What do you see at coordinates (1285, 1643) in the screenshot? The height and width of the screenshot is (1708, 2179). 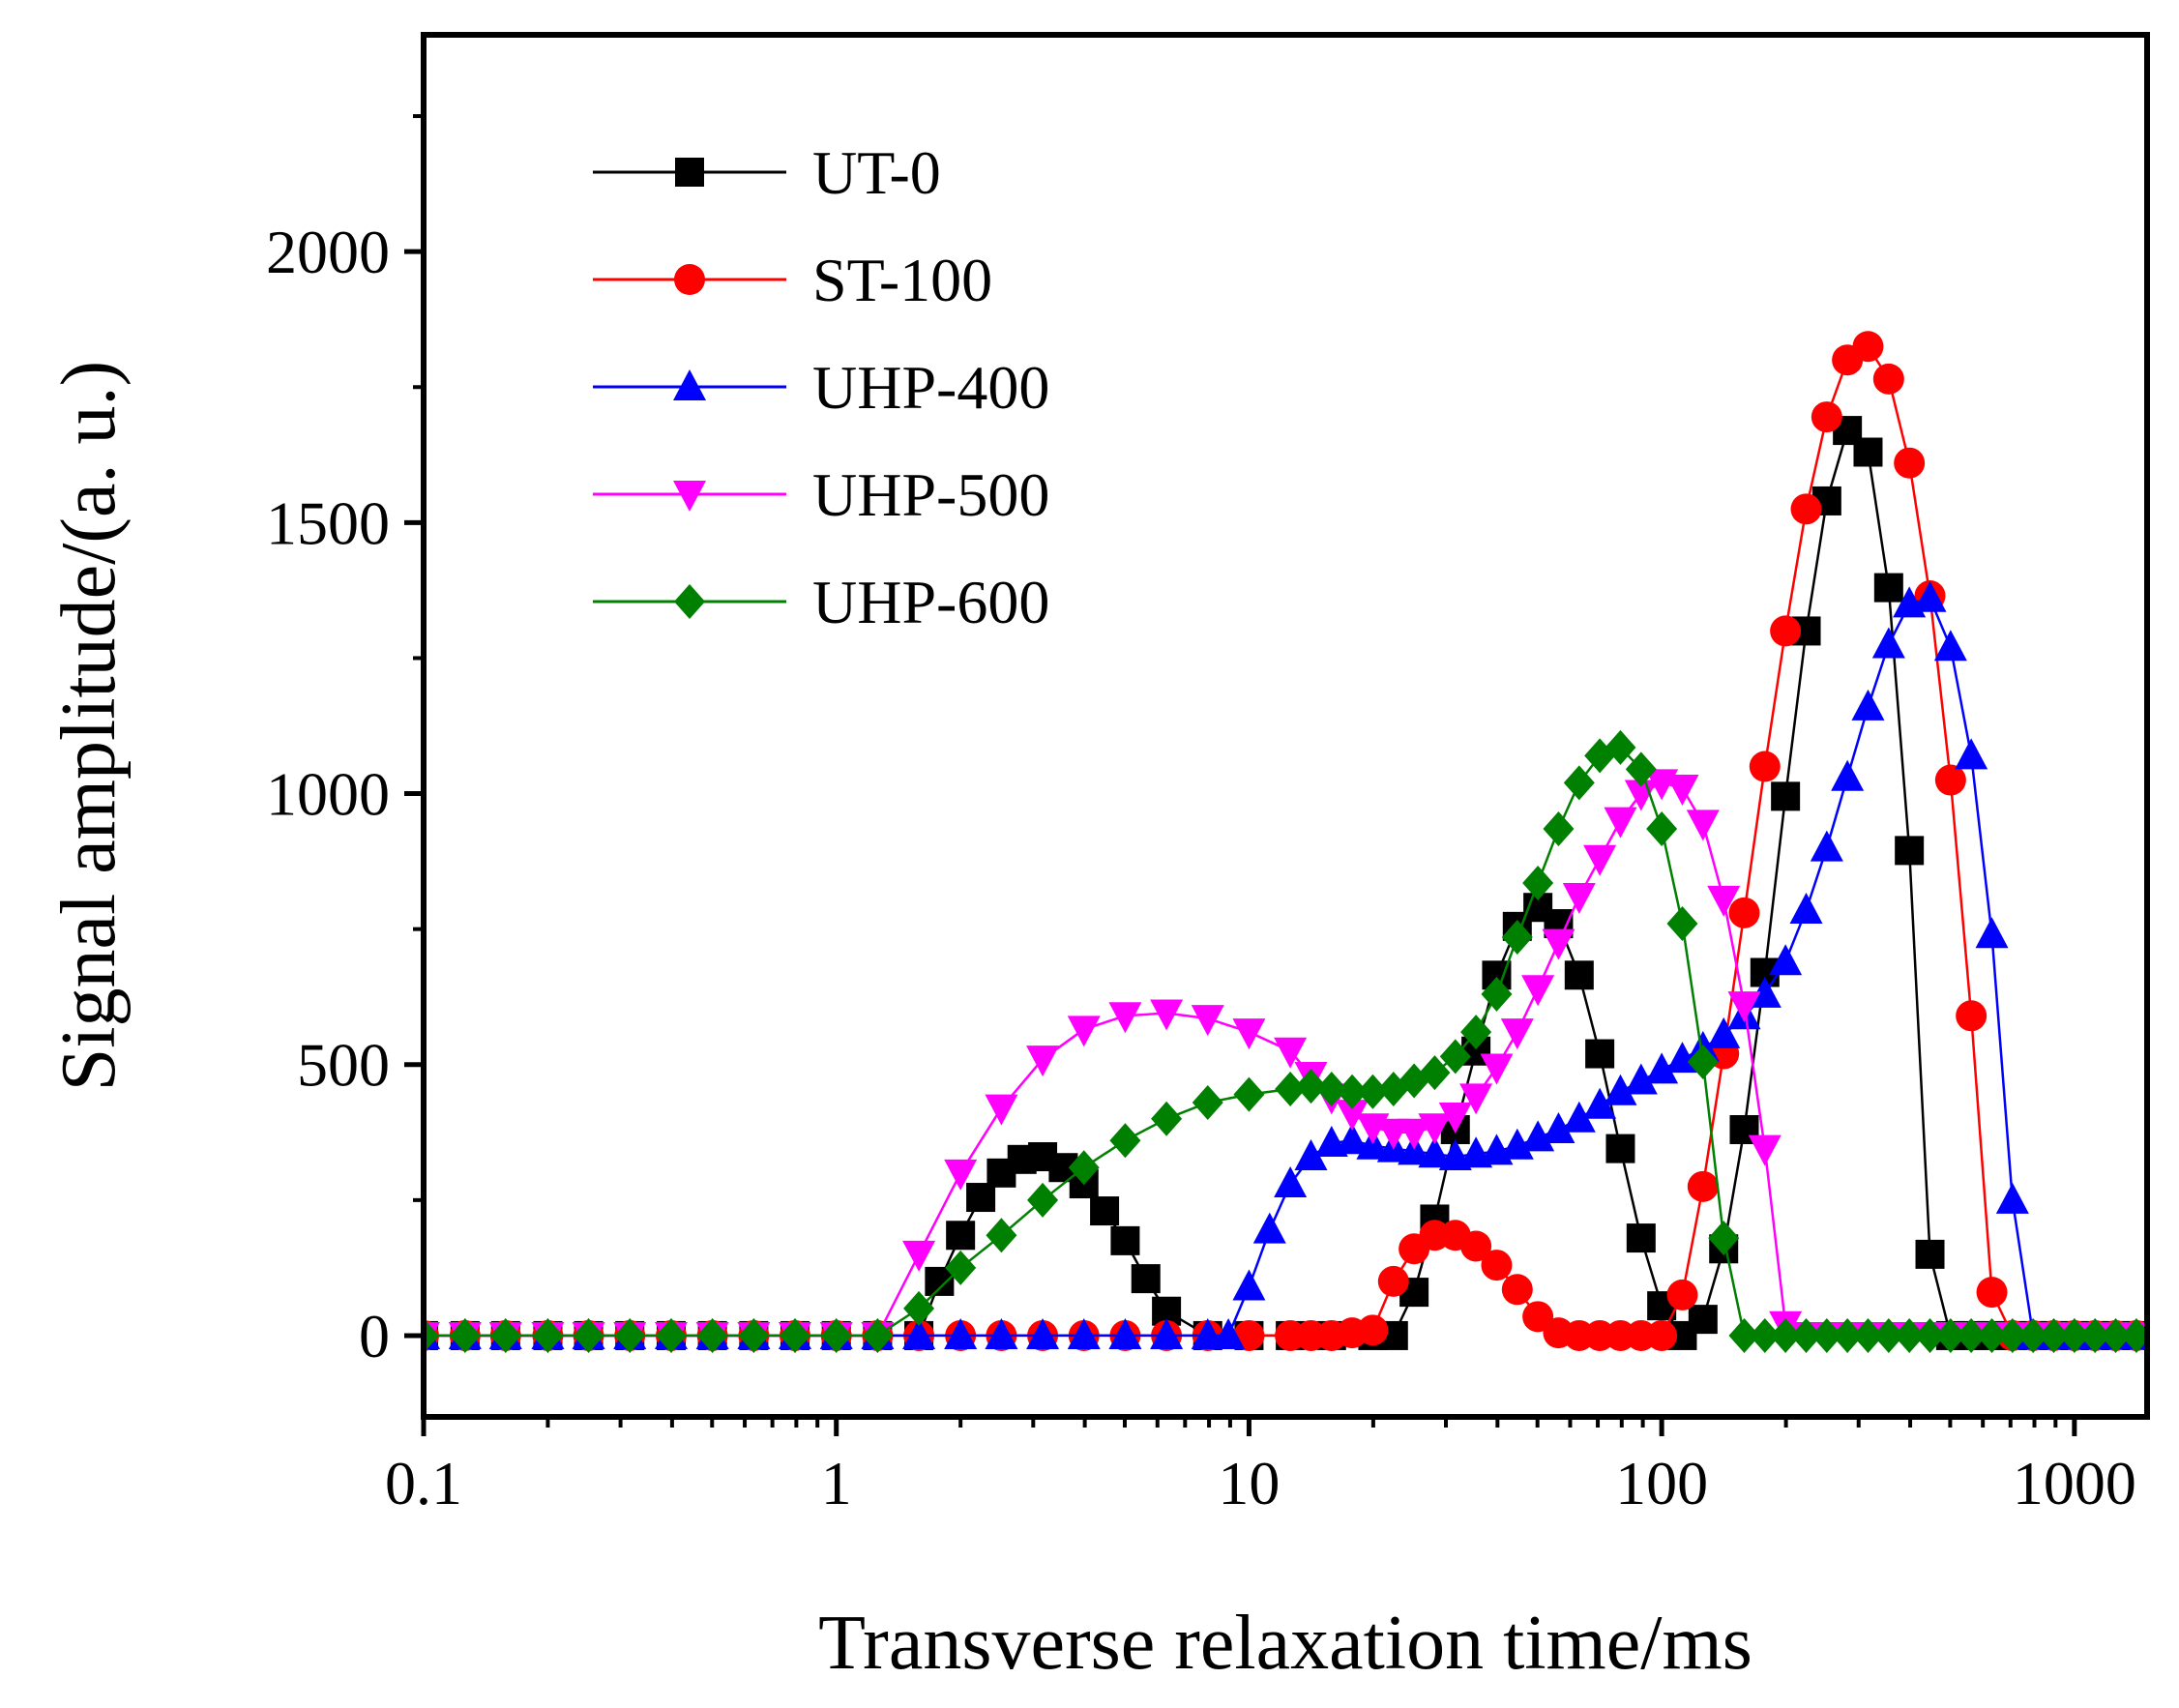 I see `x-axis-title: Transverse relaxation time/ms` at bounding box center [1285, 1643].